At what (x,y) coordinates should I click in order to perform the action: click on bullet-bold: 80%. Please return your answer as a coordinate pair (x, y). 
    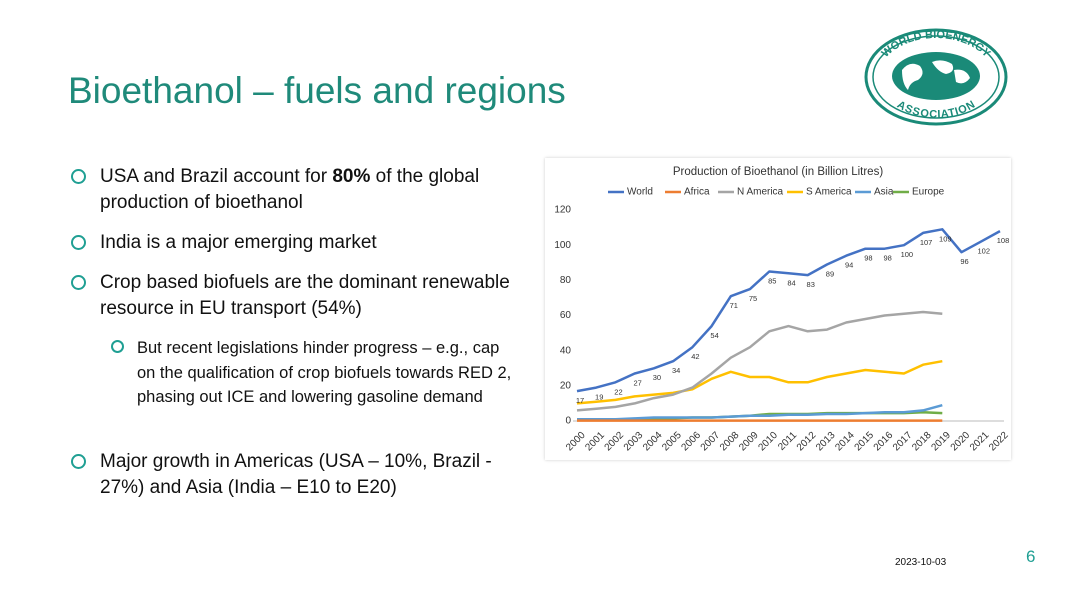
    Looking at the image, I should click on (351, 176).